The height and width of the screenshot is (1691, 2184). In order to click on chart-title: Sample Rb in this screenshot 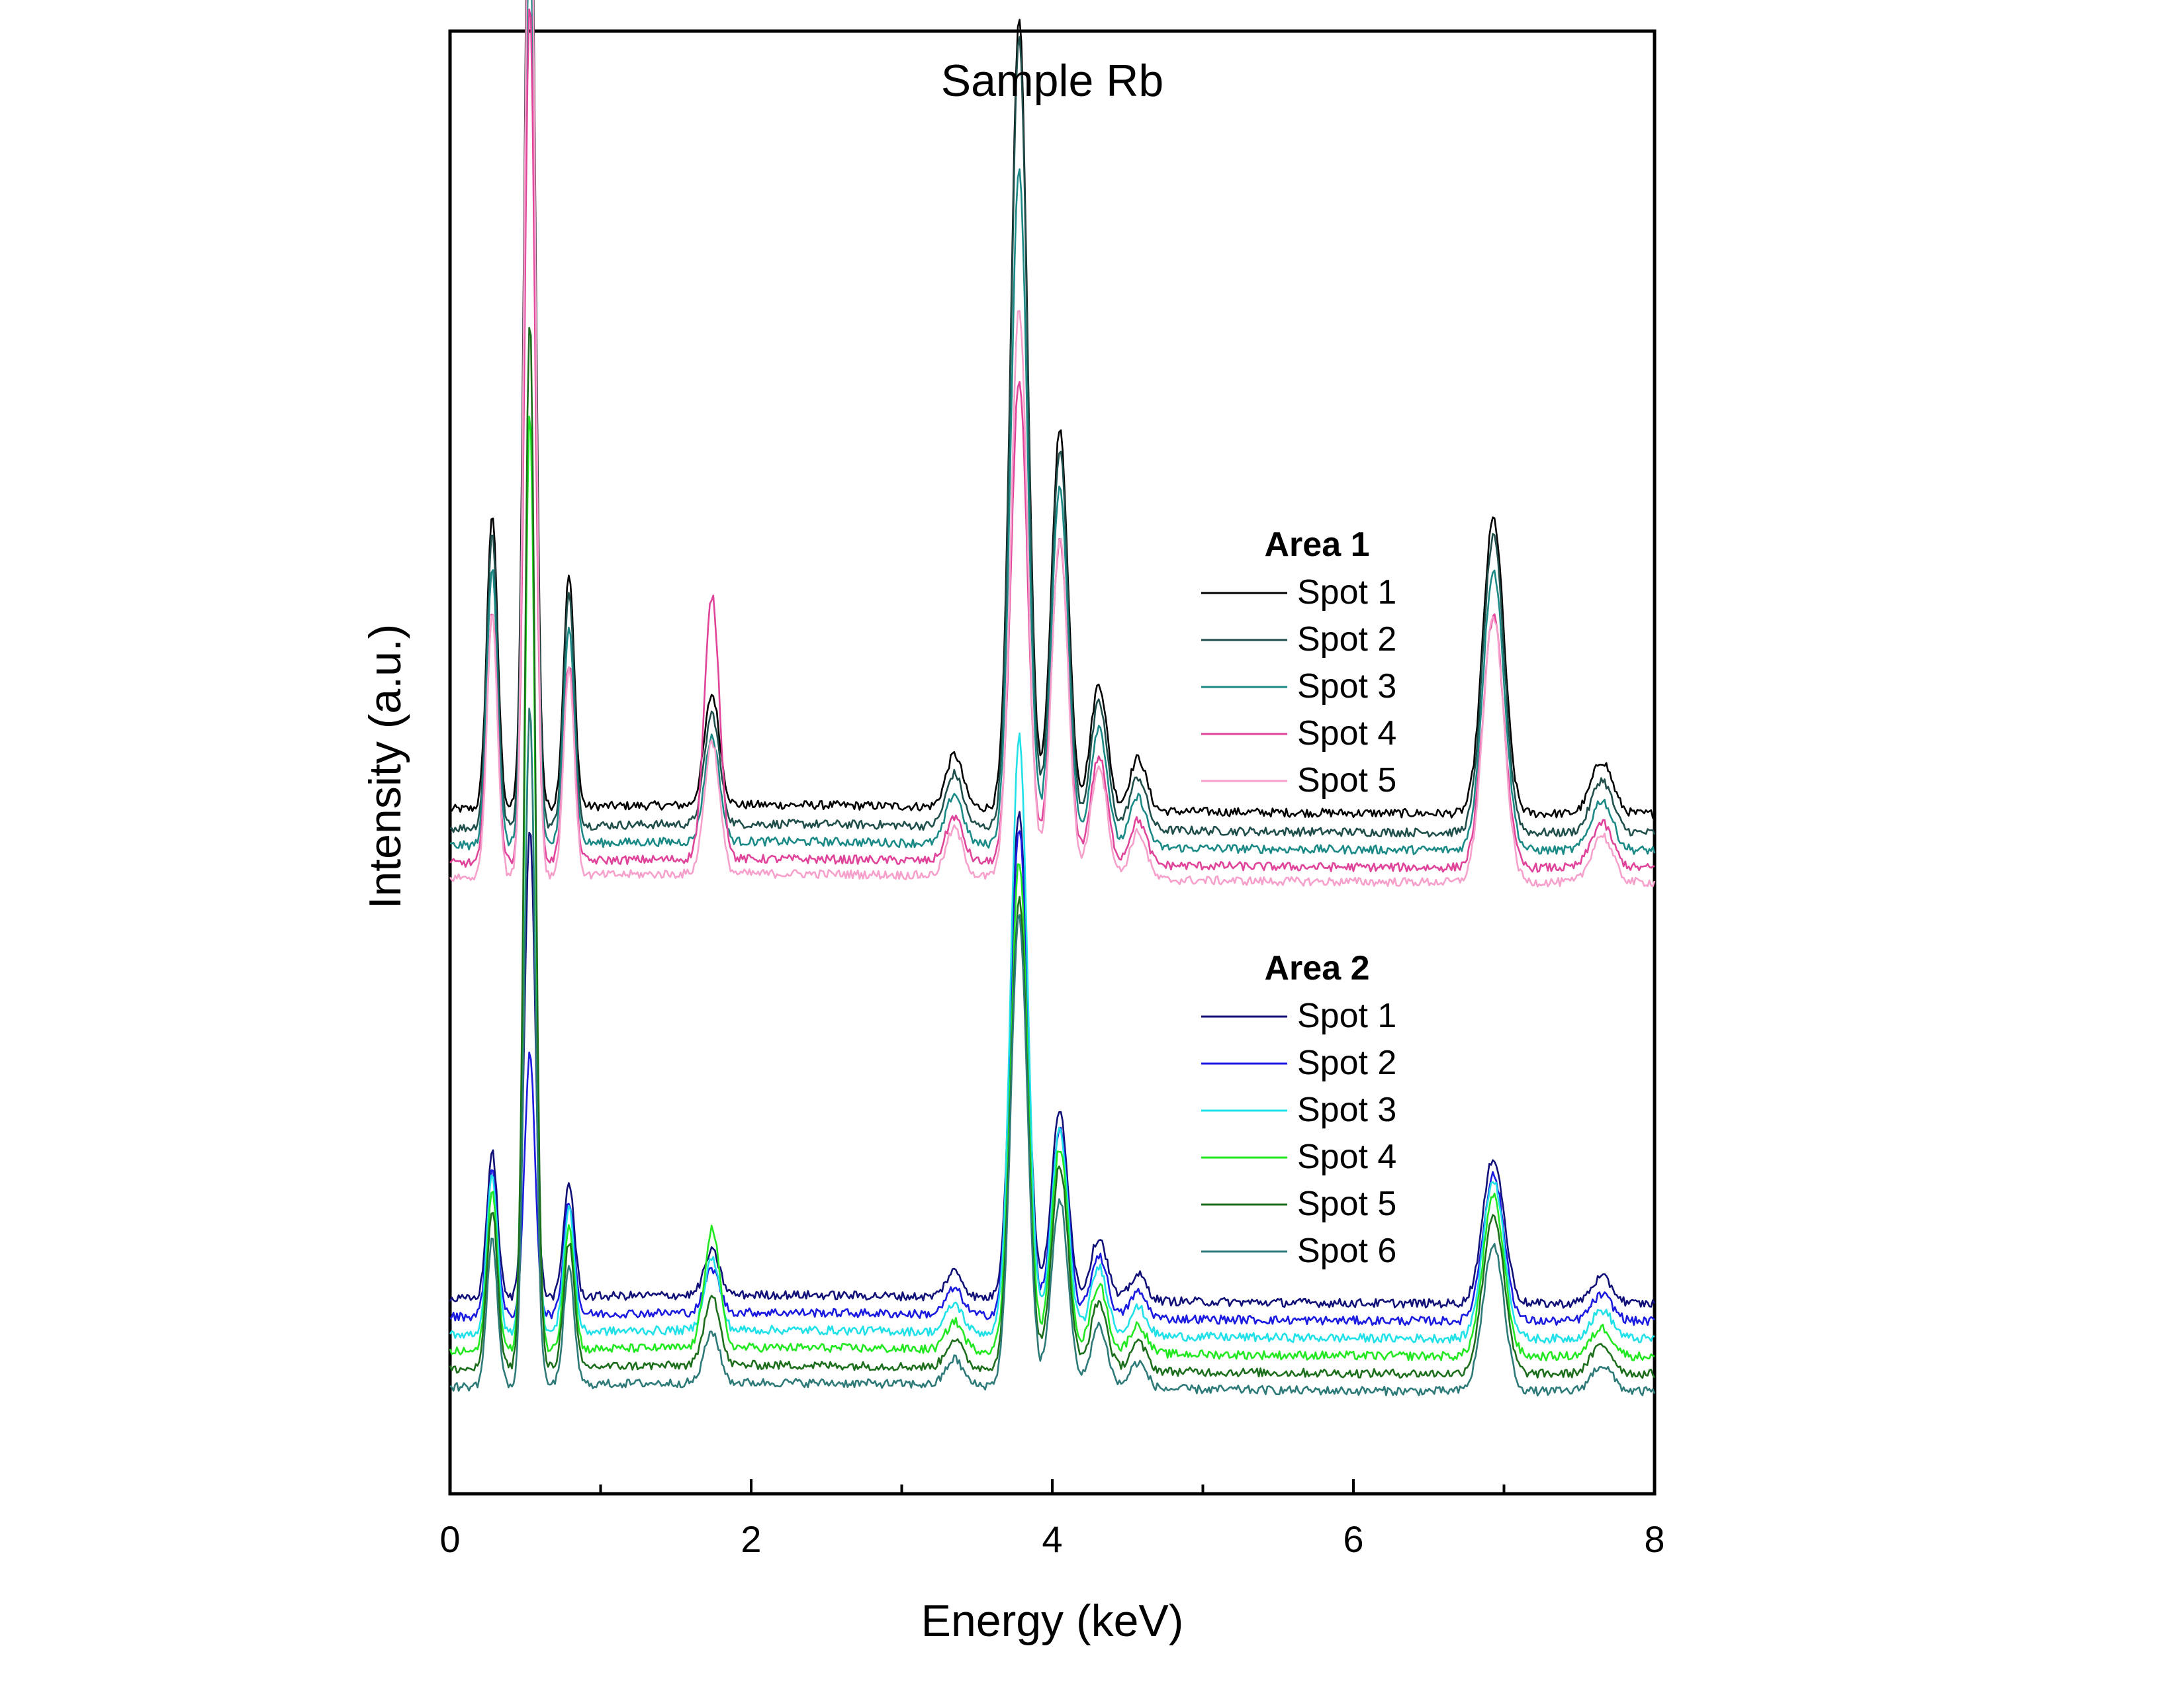, I will do `click(1052, 81)`.